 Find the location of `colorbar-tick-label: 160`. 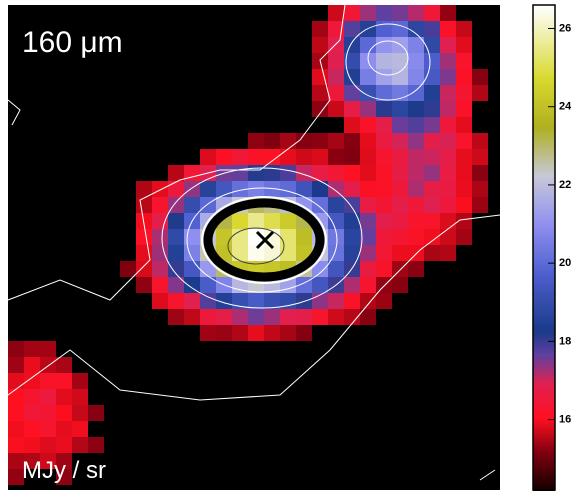

colorbar-tick-label: 160 is located at coordinates (565, 420).